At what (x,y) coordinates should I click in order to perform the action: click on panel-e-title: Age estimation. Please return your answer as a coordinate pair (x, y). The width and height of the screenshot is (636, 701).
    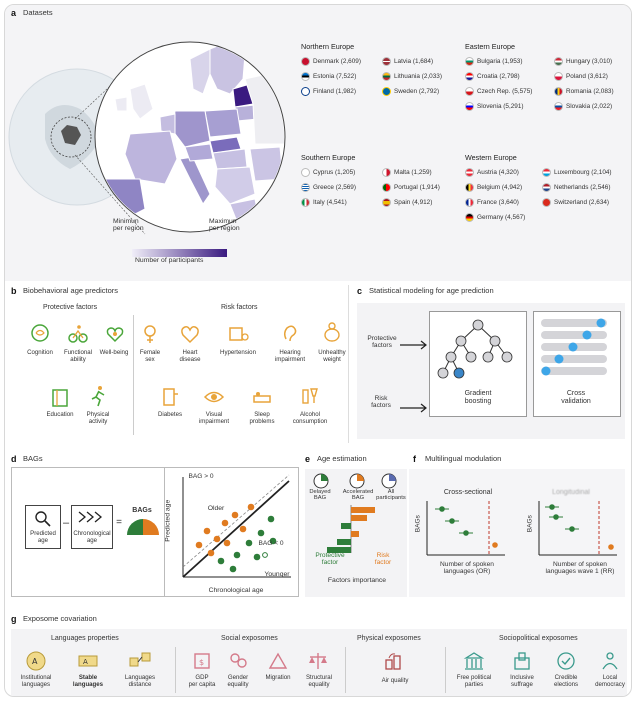
    Looking at the image, I should click on (342, 458).